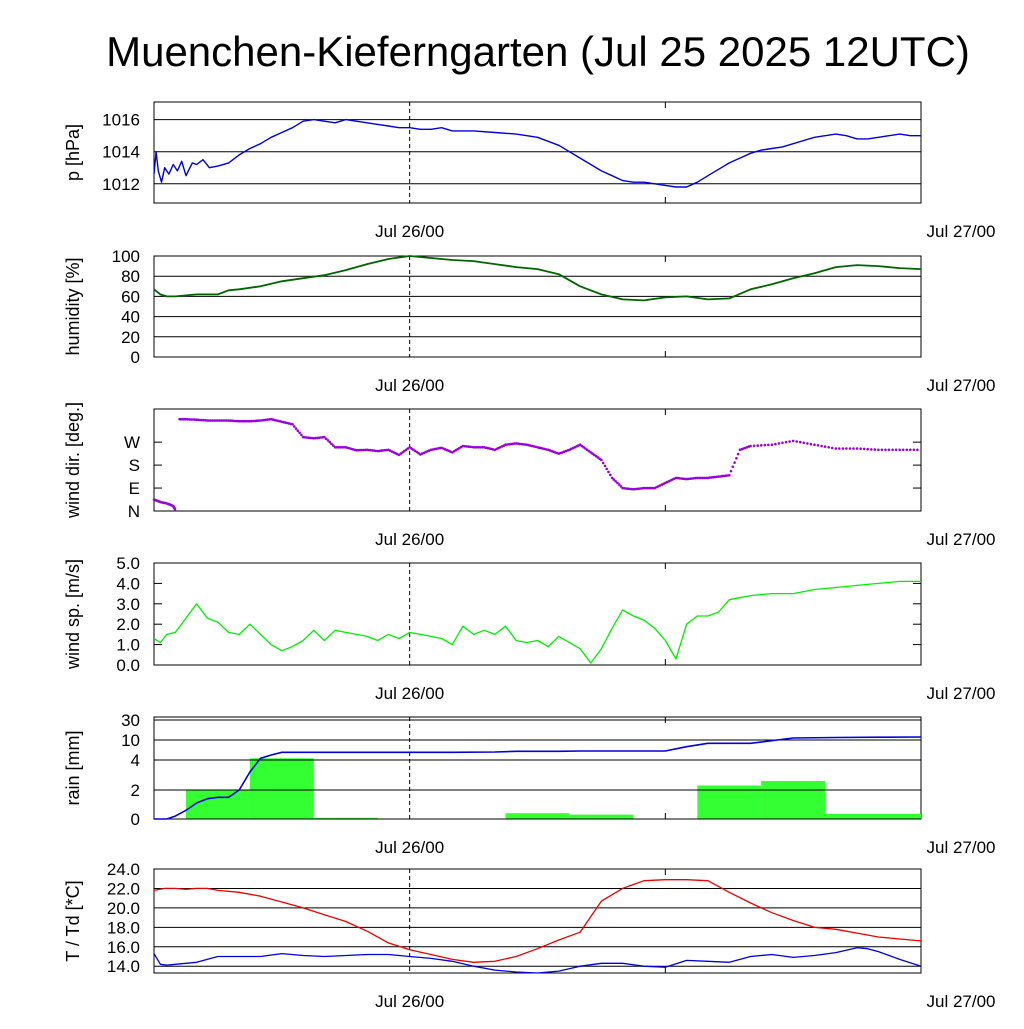 This screenshot has width=1024, height=1029. I want to click on humidity-y-tick-label: 20, so click(130, 337).